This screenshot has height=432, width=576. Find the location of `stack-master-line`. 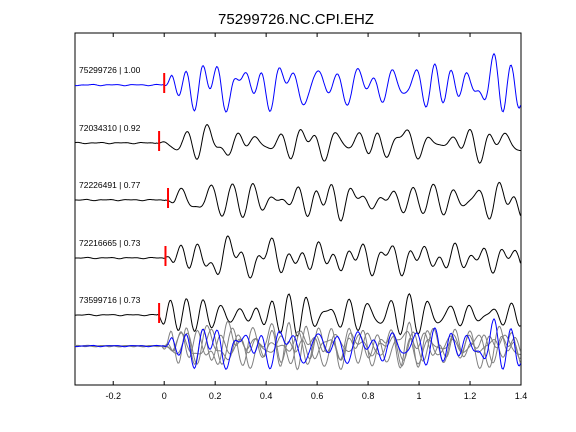

stack-master-line is located at coordinates (297, 344).